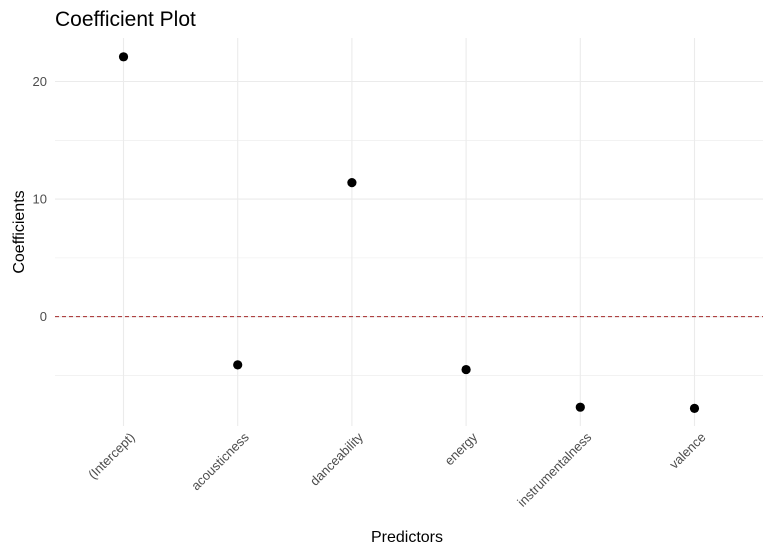 This screenshot has width=771, height=556. What do you see at coordinates (125, 19) in the screenshot?
I see `chart-title: Coefficient Plot` at bounding box center [125, 19].